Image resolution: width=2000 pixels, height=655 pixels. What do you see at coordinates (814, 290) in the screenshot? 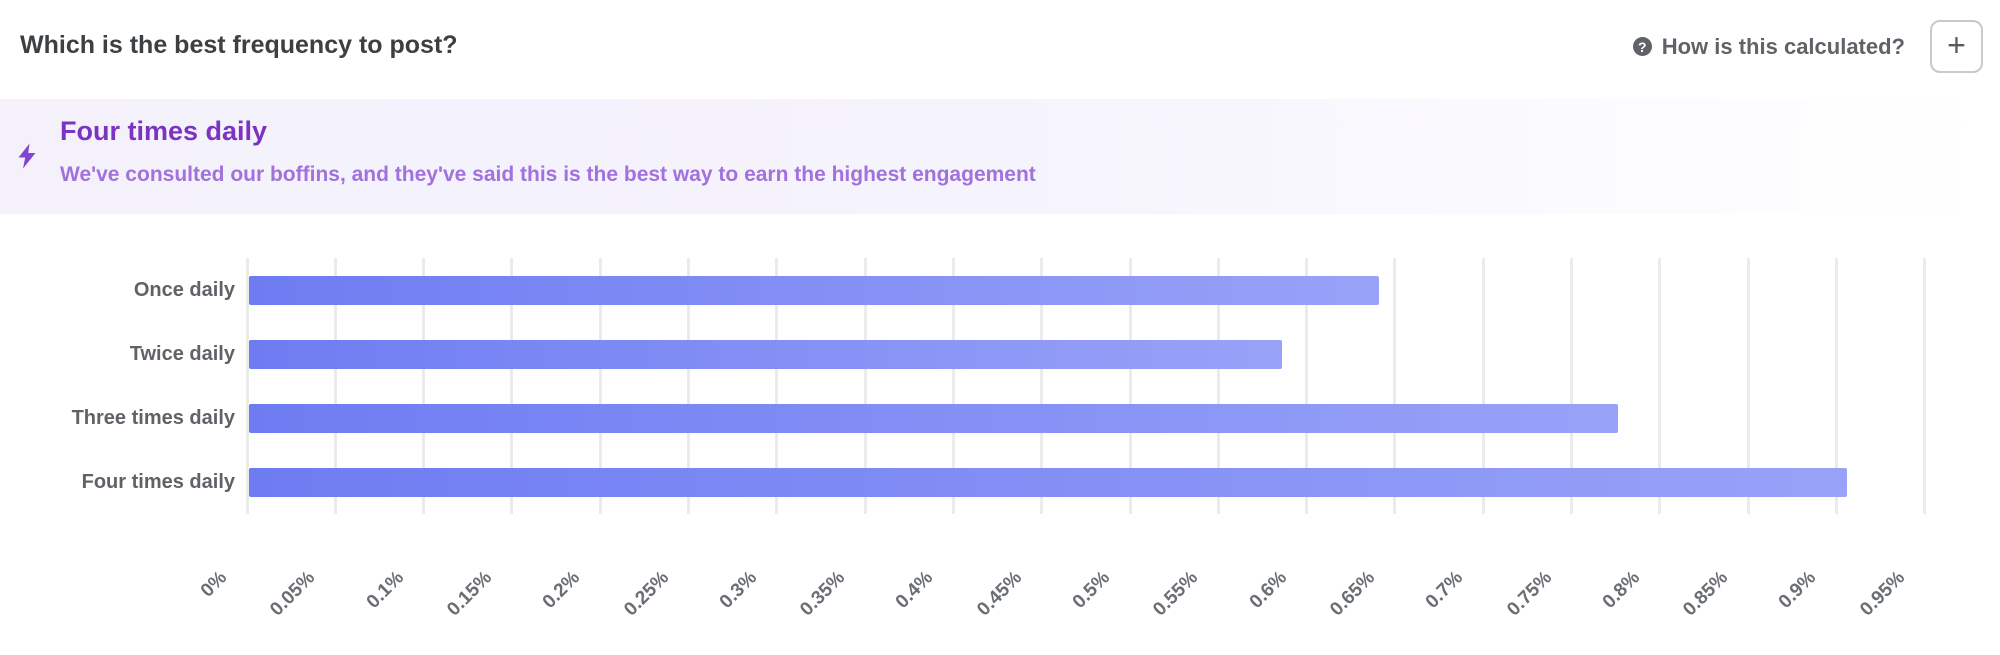
I see `bar-once-daily` at bounding box center [814, 290].